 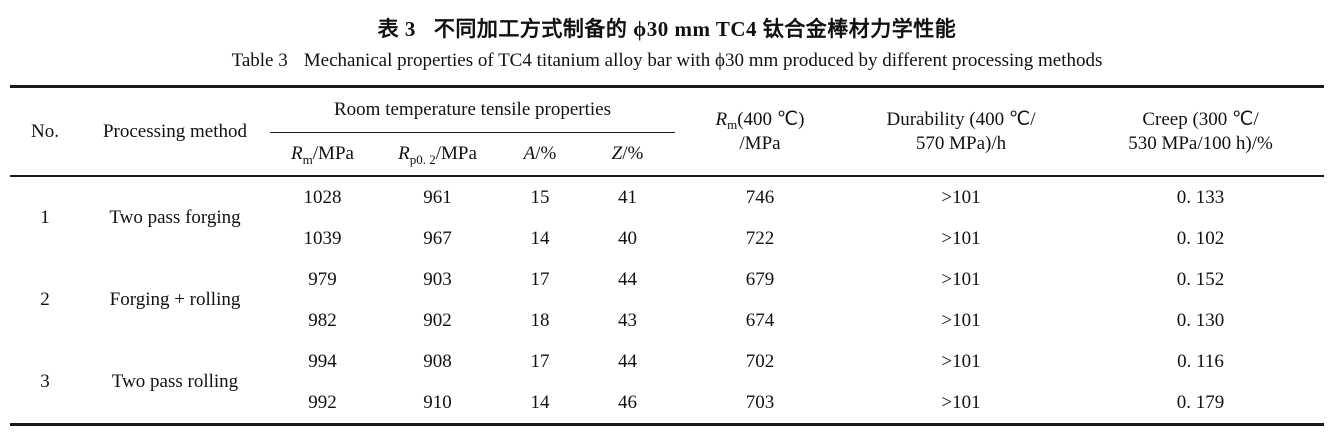 What do you see at coordinates (437, 361) in the screenshot?
I see `cell-rp02: 908` at bounding box center [437, 361].